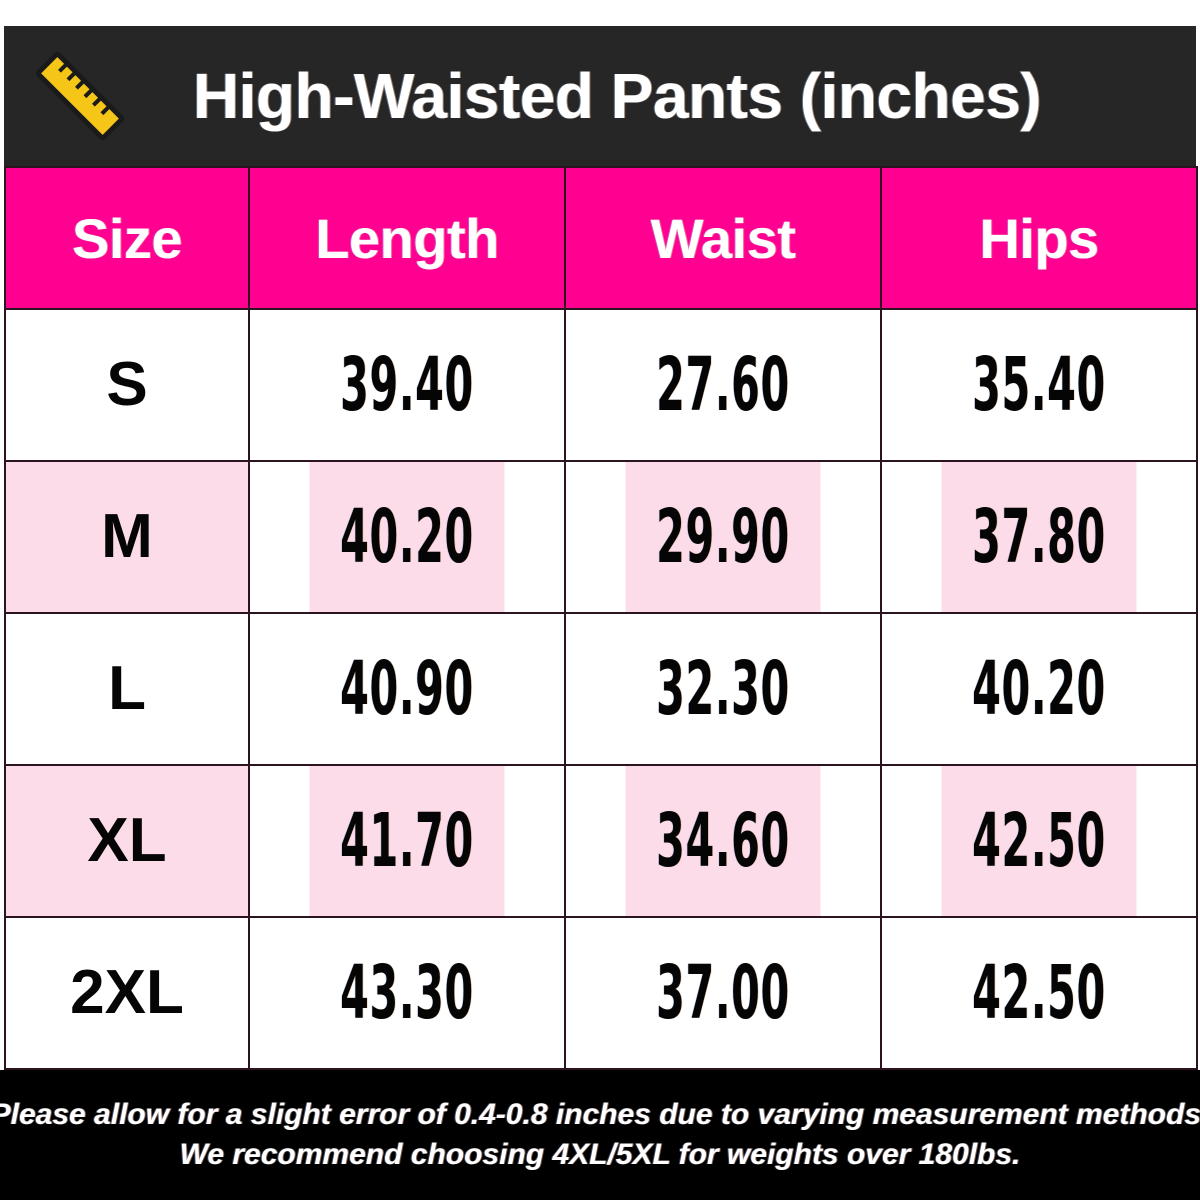  Describe the element at coordinates (600, 993) in the screenshot. I see `table-row: 2XL 43.30 37.00 42.50` at that location.